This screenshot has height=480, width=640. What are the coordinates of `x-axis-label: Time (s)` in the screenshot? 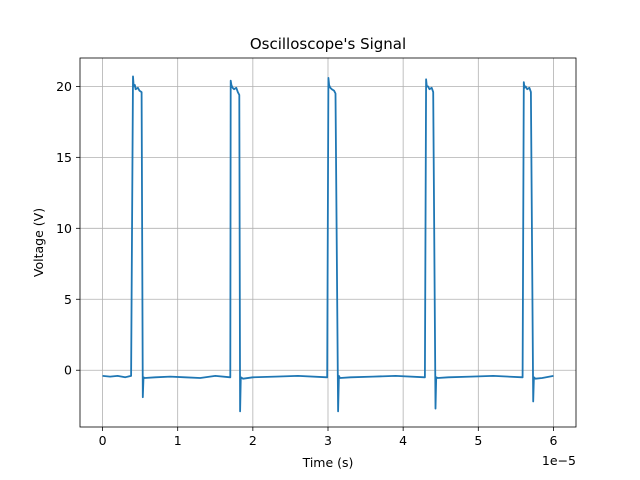 It's located at (328, 462).